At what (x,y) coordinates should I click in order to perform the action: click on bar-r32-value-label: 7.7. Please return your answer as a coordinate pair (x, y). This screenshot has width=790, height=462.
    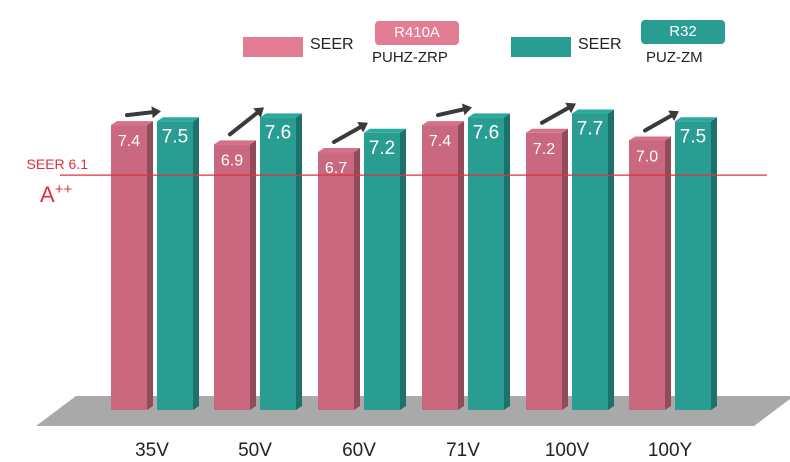
    Looking at the image, I should click on (590, 129).